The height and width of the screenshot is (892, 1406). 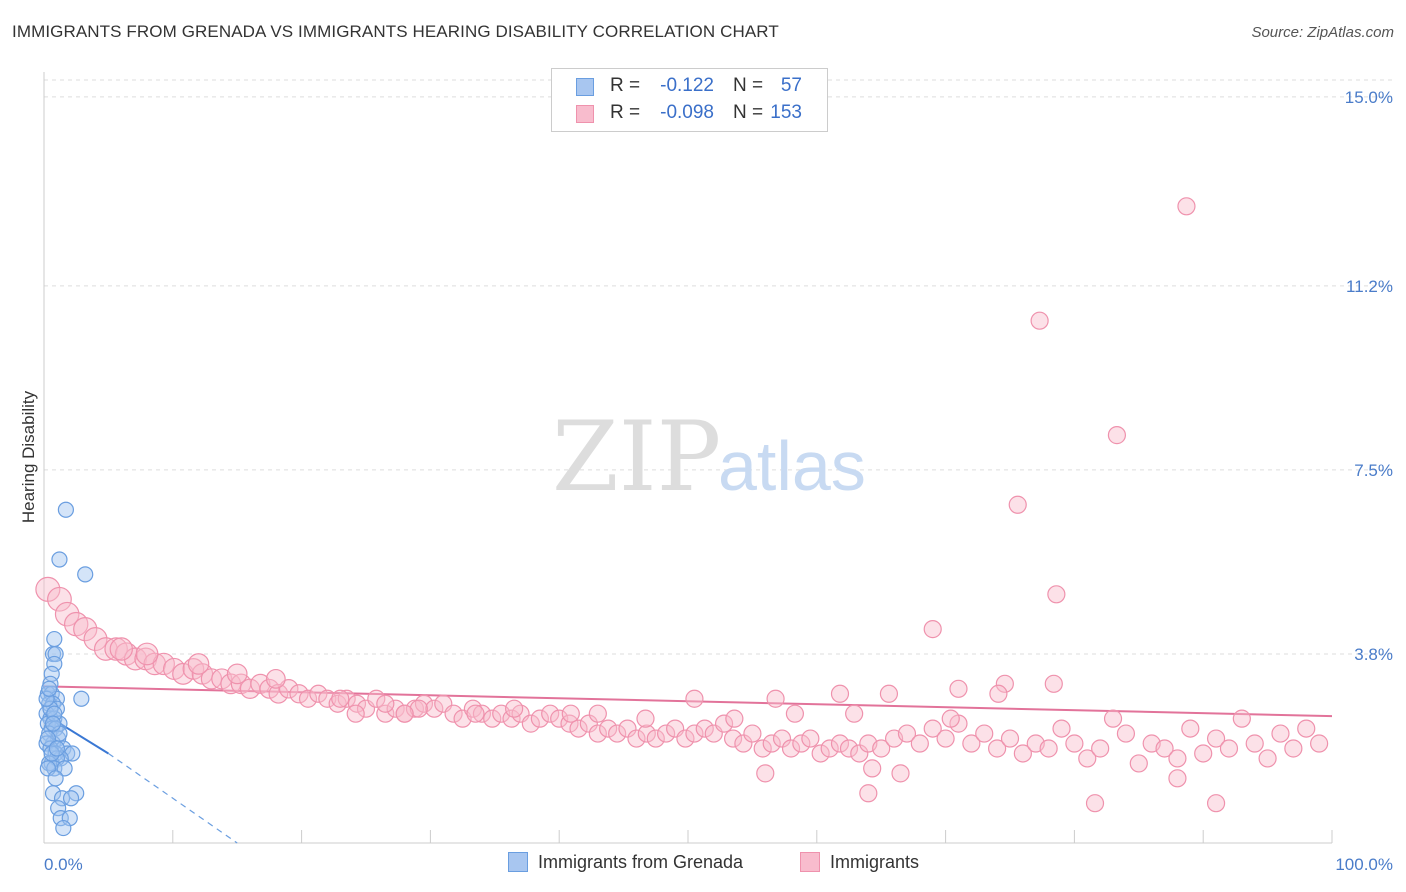 I want to click on legend-r-value: -0.122, so click(x=687, y=85).